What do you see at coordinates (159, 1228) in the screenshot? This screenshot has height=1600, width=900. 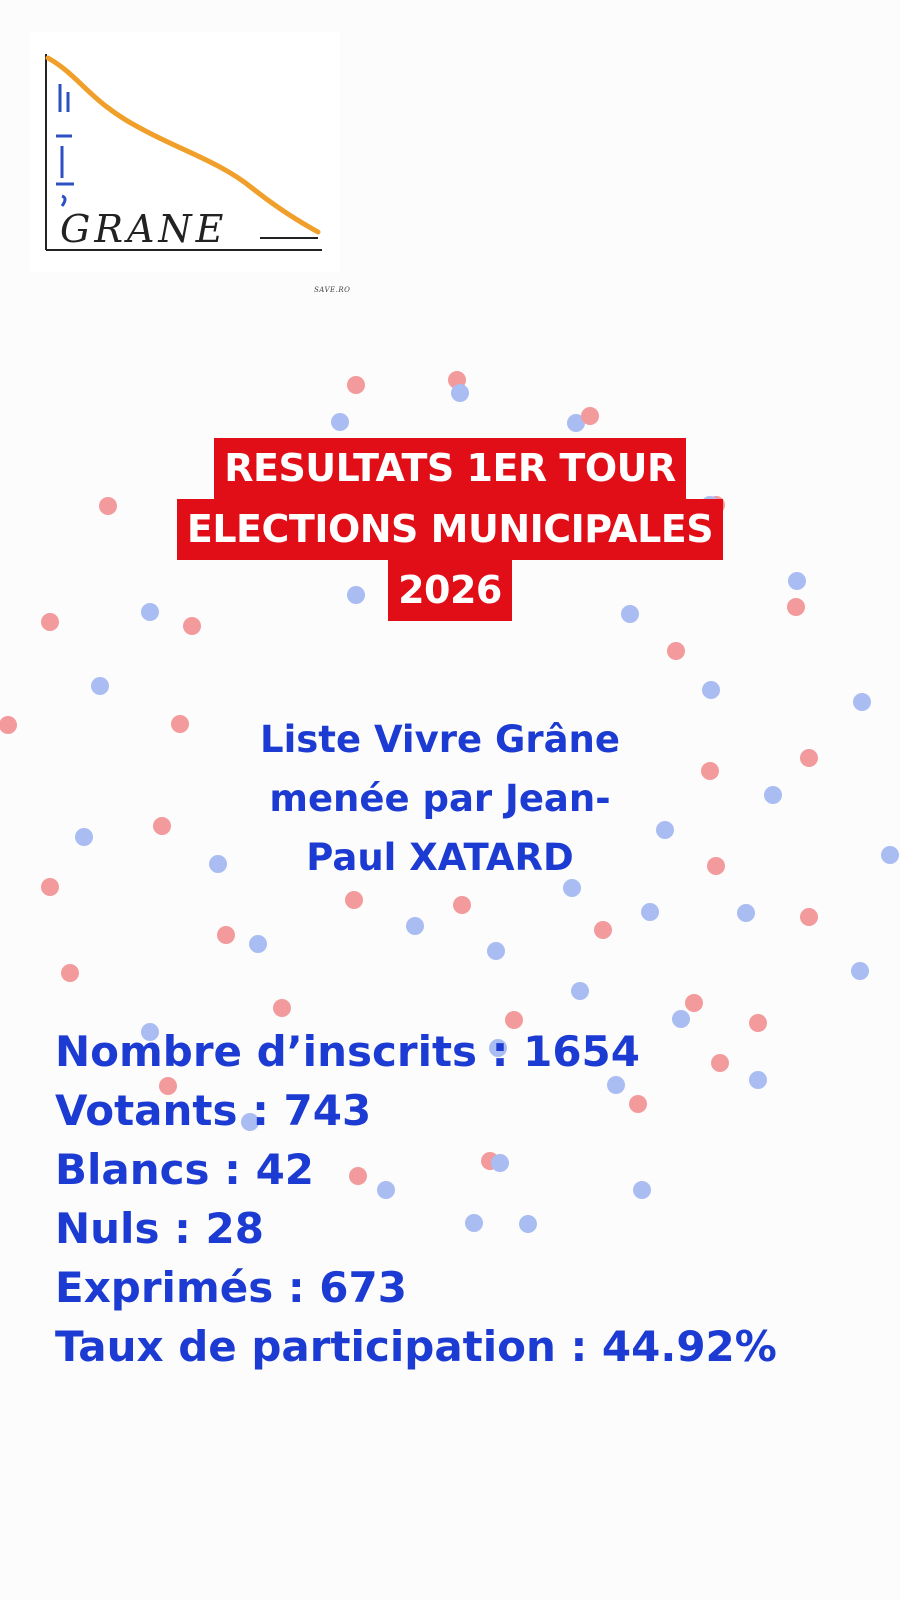 I see `stat-nuls: Nuls : 28` at bounding box center [159, 1228].